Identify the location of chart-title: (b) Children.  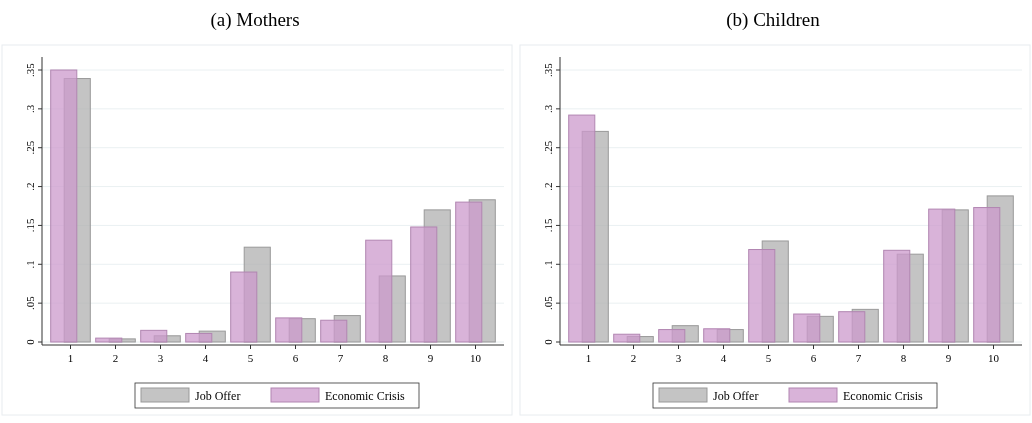
(773, 20).